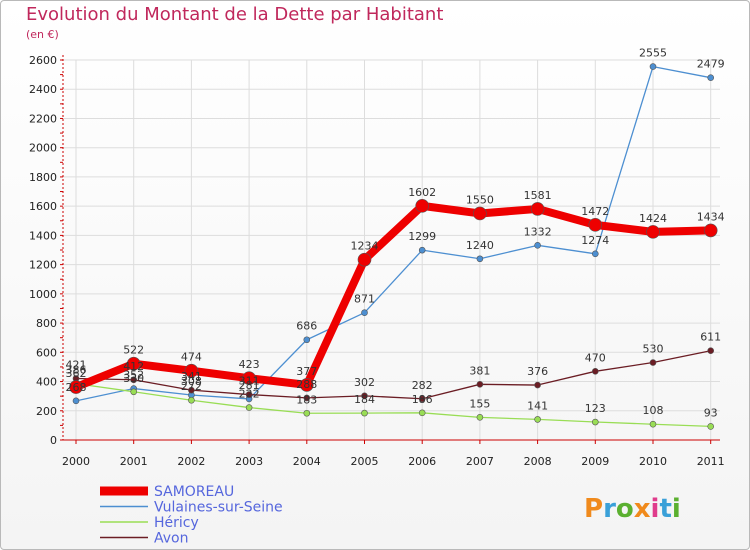  What do you see at coordinates (537, 405) in the screenshot?
I see `data-label-h-ricy: 141` at bounding box center [537, 405].